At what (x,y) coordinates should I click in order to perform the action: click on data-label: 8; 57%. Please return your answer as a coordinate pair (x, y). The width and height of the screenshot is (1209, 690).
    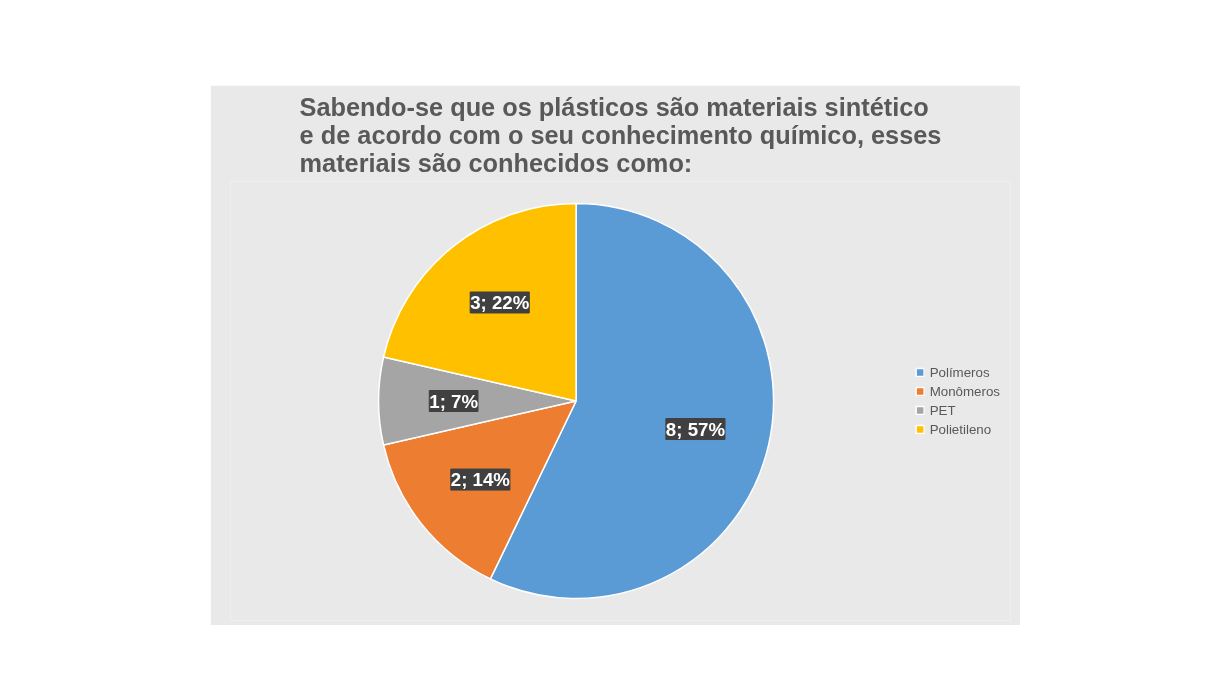
    Looking at the image, I should click on (695, 429).